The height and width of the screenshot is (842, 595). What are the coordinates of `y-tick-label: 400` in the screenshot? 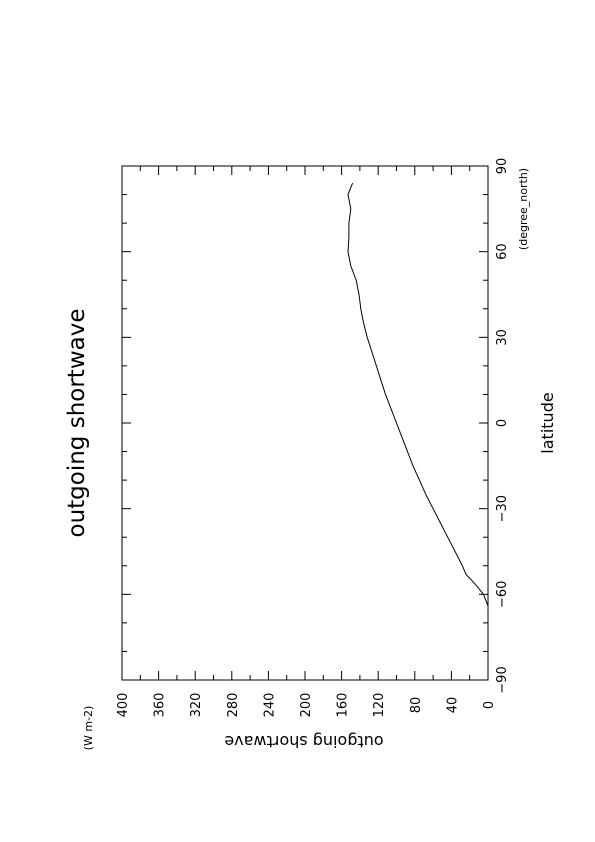 It's located at (123, 705).